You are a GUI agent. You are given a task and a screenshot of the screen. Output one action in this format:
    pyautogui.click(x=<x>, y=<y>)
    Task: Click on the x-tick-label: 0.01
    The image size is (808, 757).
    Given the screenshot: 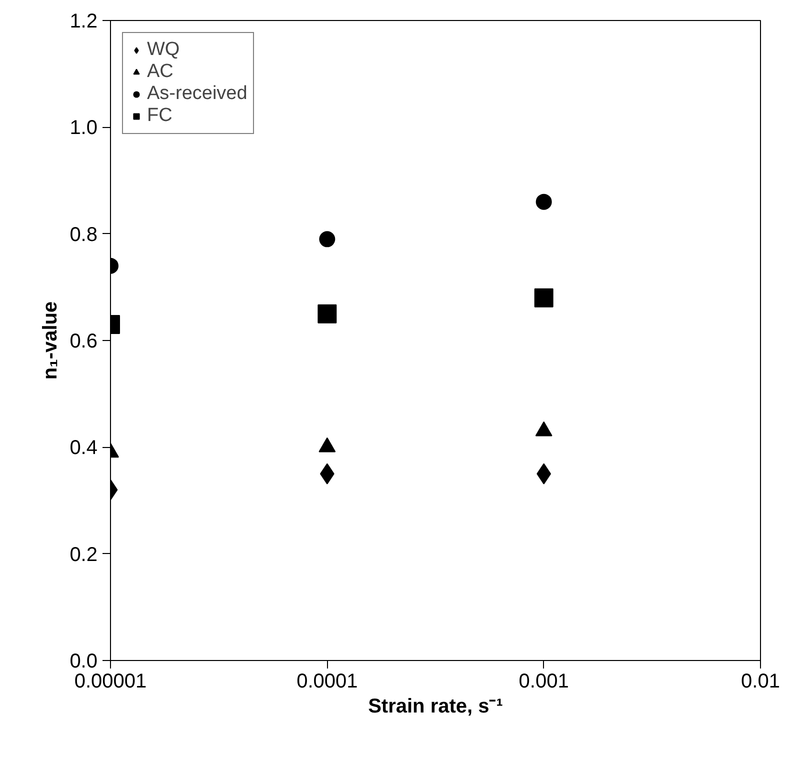 What is the action you would take?
    pyautogui.click(x=760, y=681)
    